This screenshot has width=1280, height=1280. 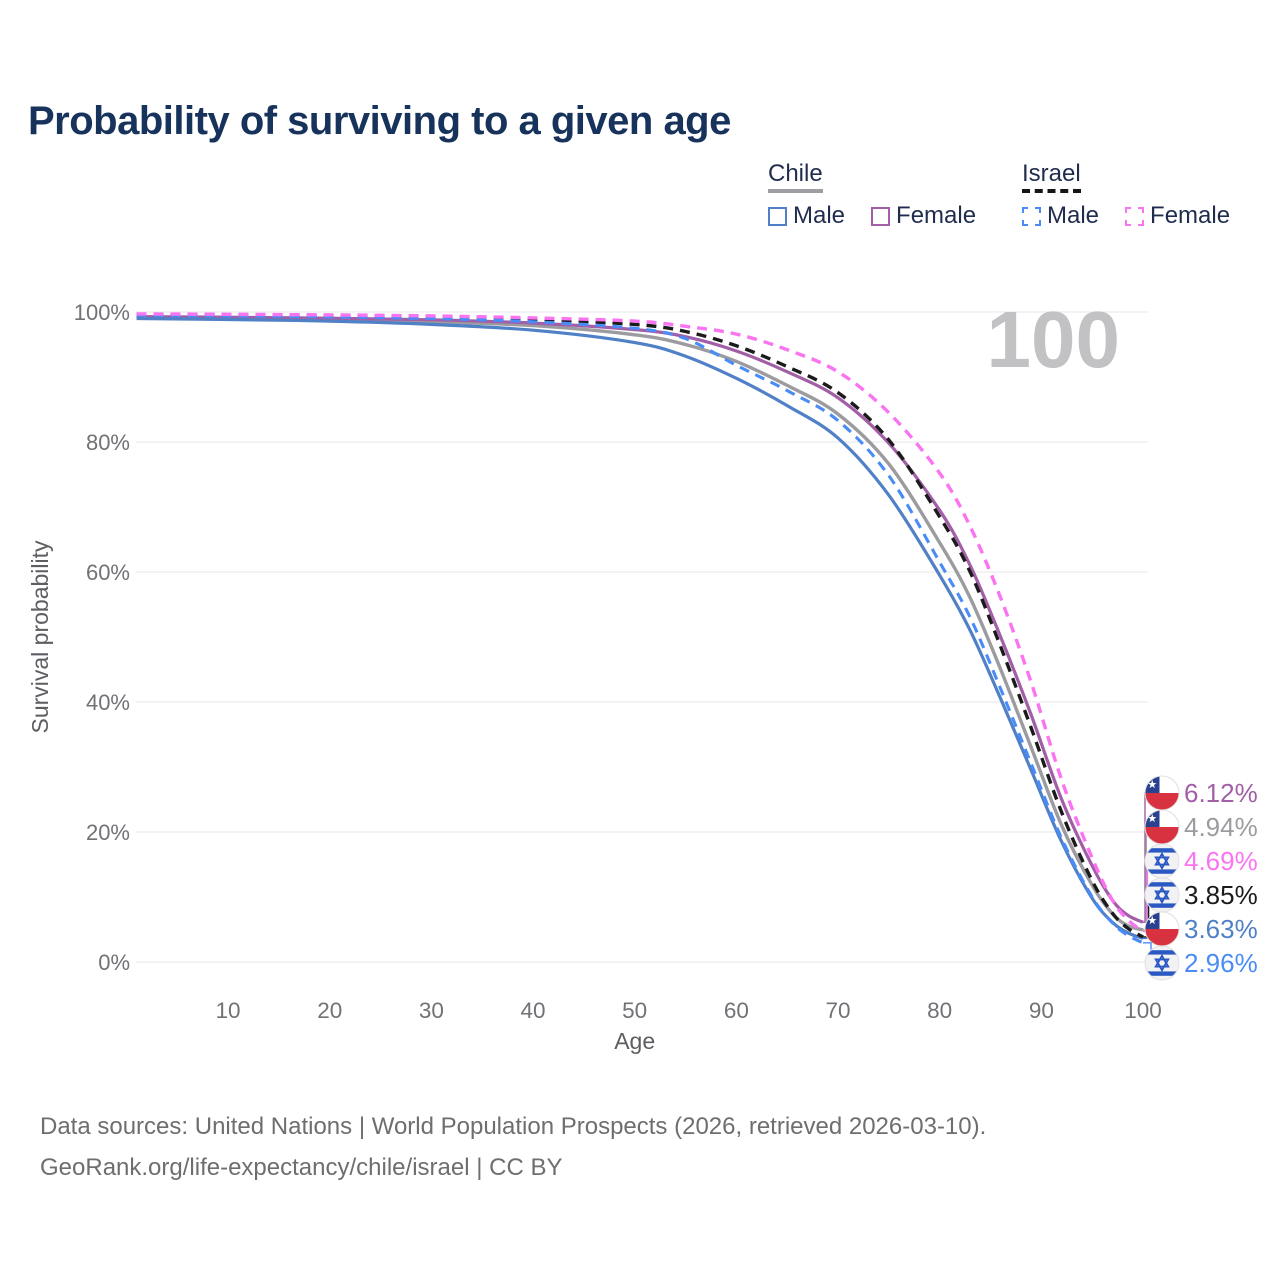 I want to click on legend-group-israel: Israel Male Female, so click(x=1126, y=195).